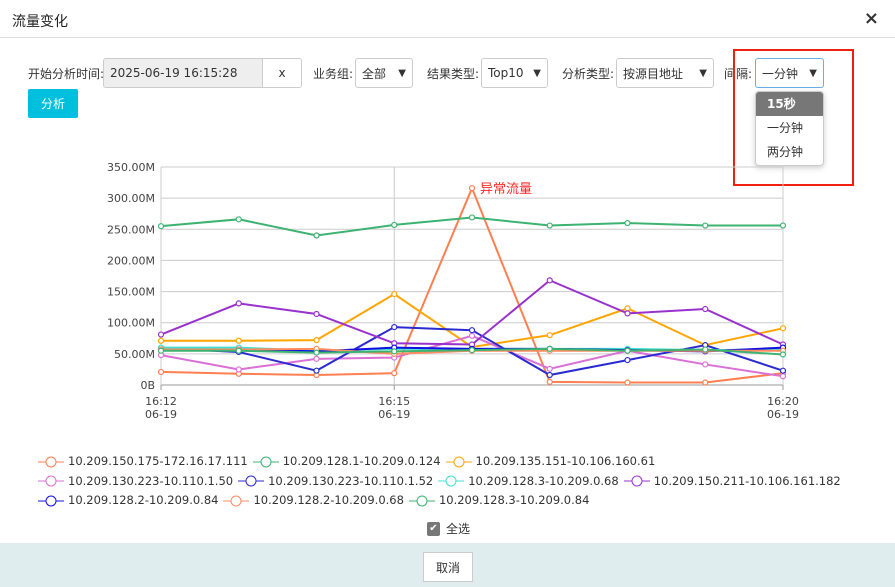  What do you see at coordinates (394, 401) in the screenshot?
I see `x-tick-label: 16:15` at bounding box center [394, 401].